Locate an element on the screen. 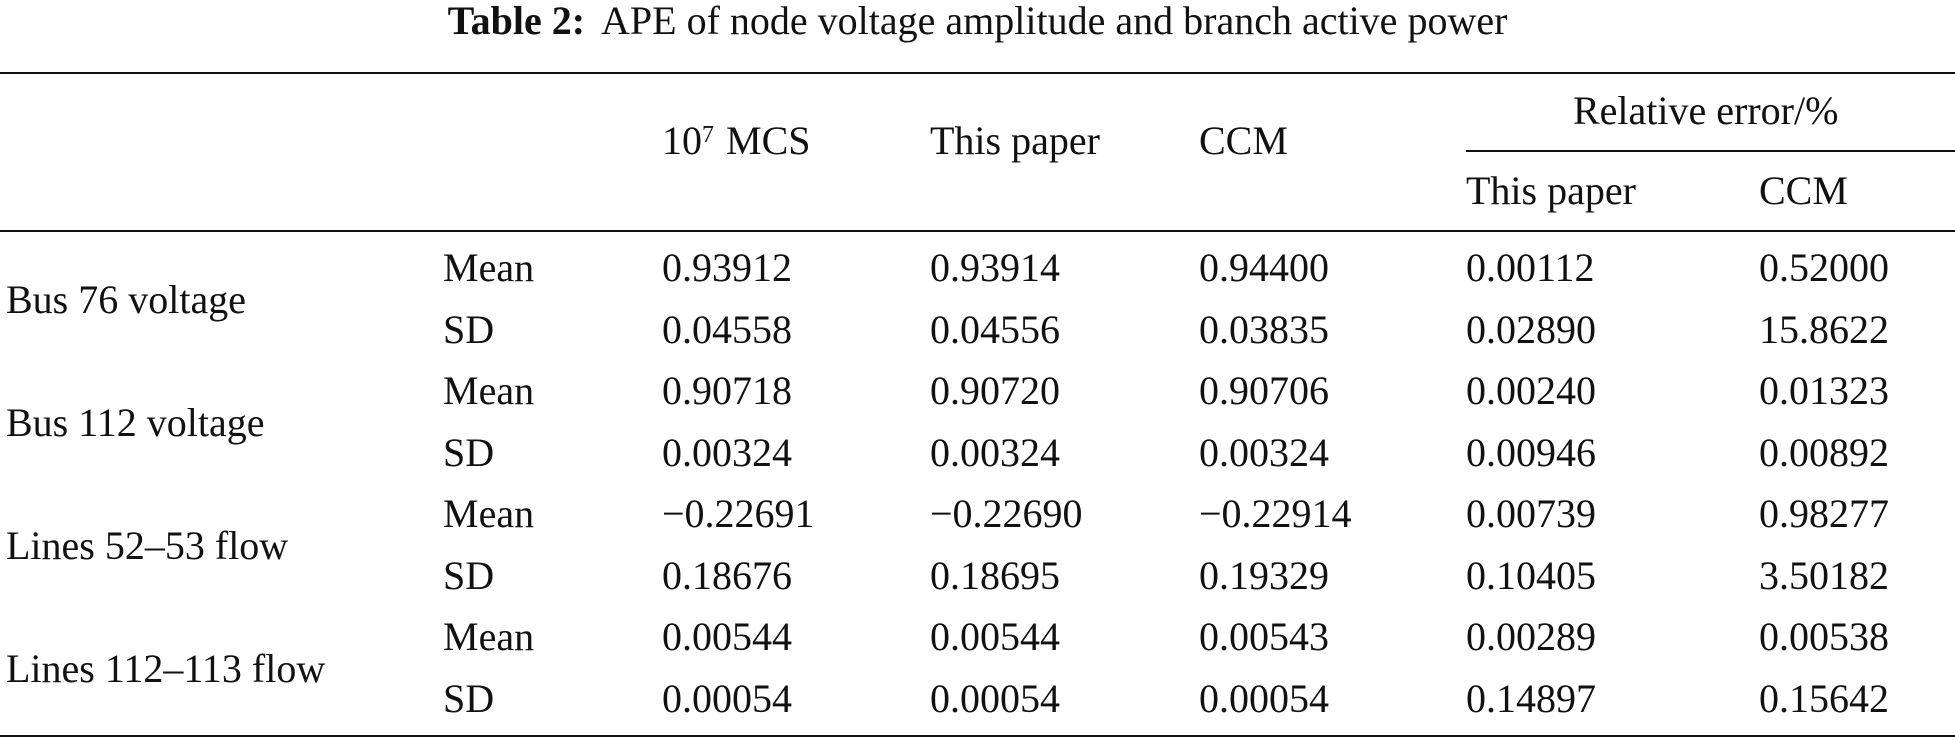 Image resolution: width=1955 pixels, height=739 pixels. table-cell-this-paper: 0.90720 is located at coordinates (995, 390).